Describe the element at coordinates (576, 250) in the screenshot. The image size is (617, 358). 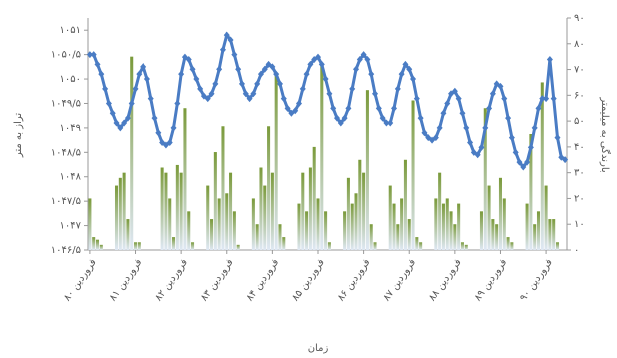
I see `y2-tick-label: ۰` at that location.